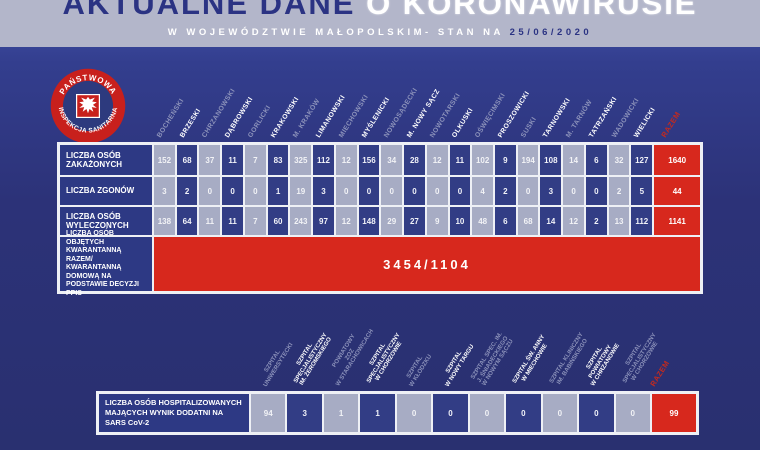  What do you see at coordinates (301, 221) in the screenshot?
I see `data-cell: 243` at bounding box center [301, 221].